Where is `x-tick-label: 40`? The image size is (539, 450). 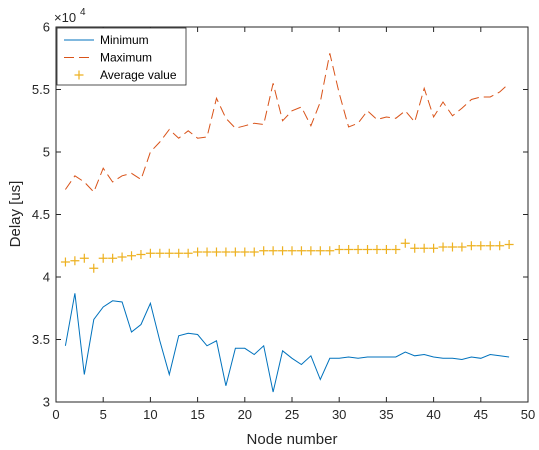
x-tick-label: 40 is located at coordinates (433, 414).